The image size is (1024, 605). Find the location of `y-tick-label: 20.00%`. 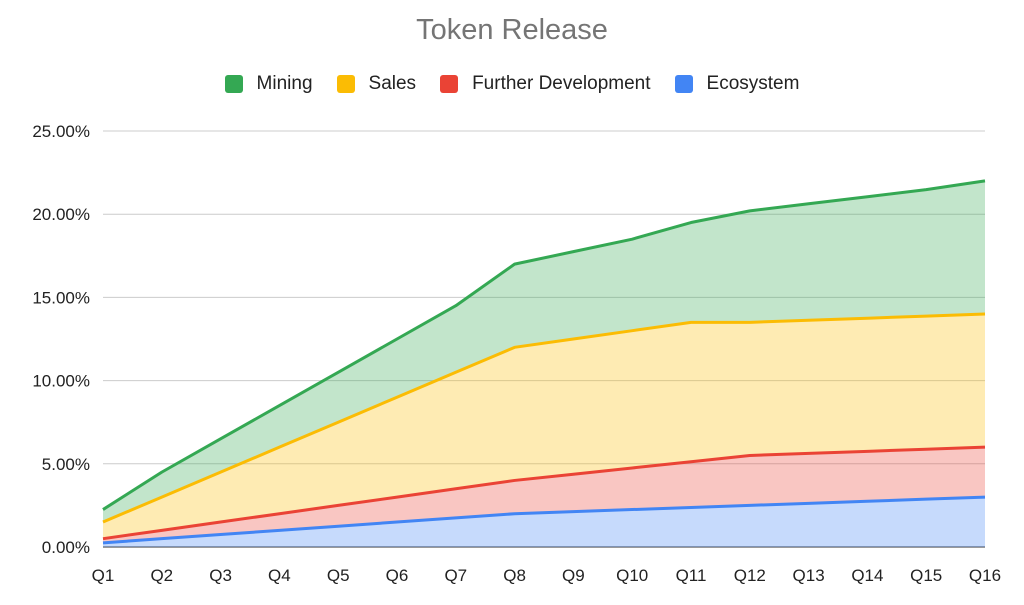

y-tick-label: 20.00% is located at coordinates (61, 214).